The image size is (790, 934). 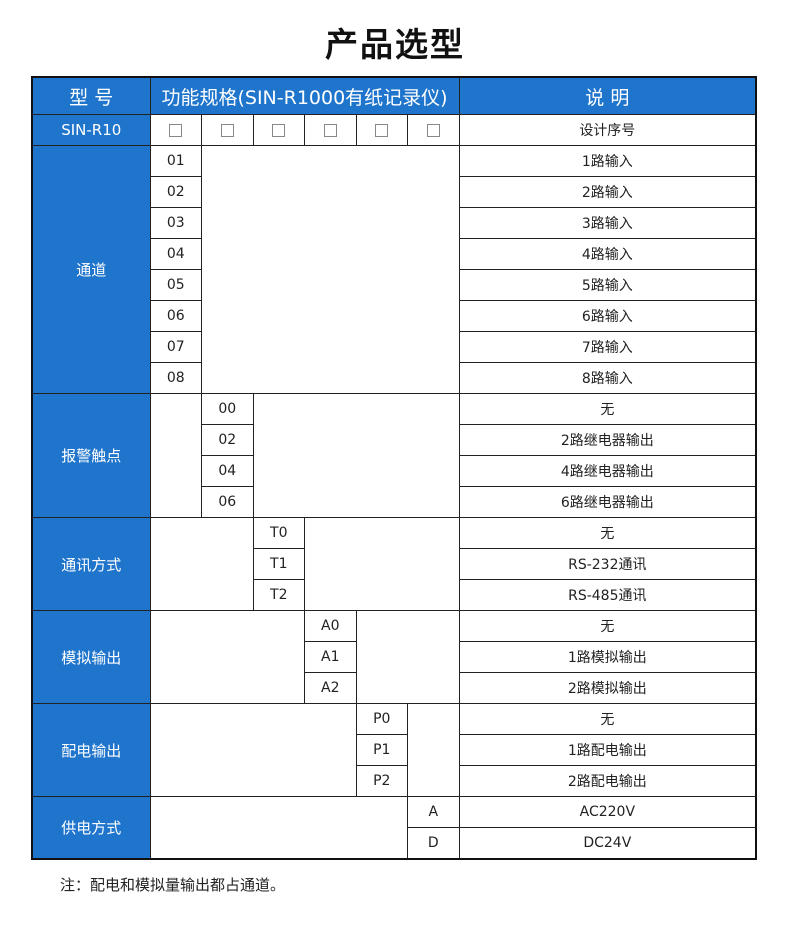 I want to click on table-row: 05 5路输入, so click(x=394, y=285).